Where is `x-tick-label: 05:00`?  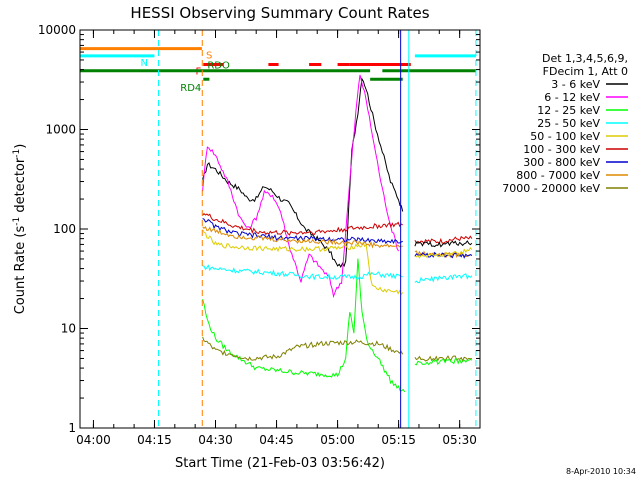 x-tick-label: 05:00 is located at coordinates (337, 440).